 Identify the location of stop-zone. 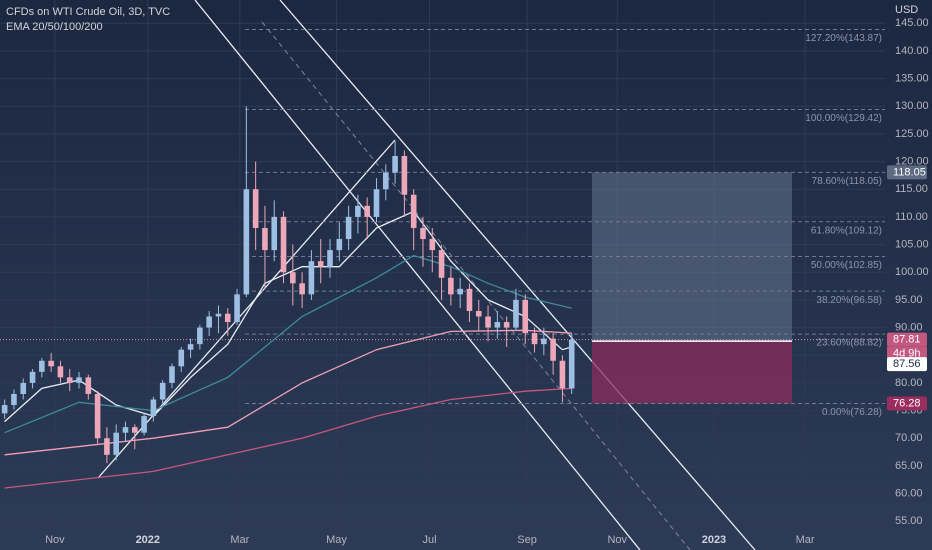
(692, 372).